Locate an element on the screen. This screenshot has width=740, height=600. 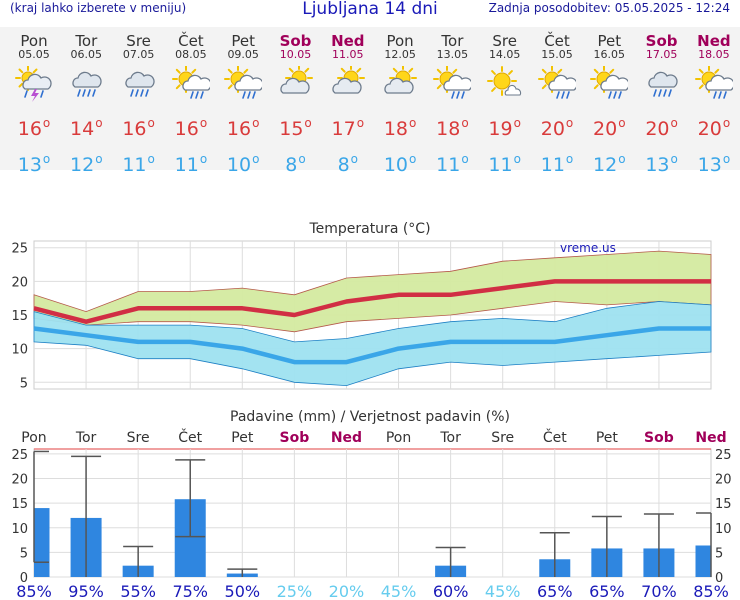
max-temperature: 20o is located at coordinates (662, 126).